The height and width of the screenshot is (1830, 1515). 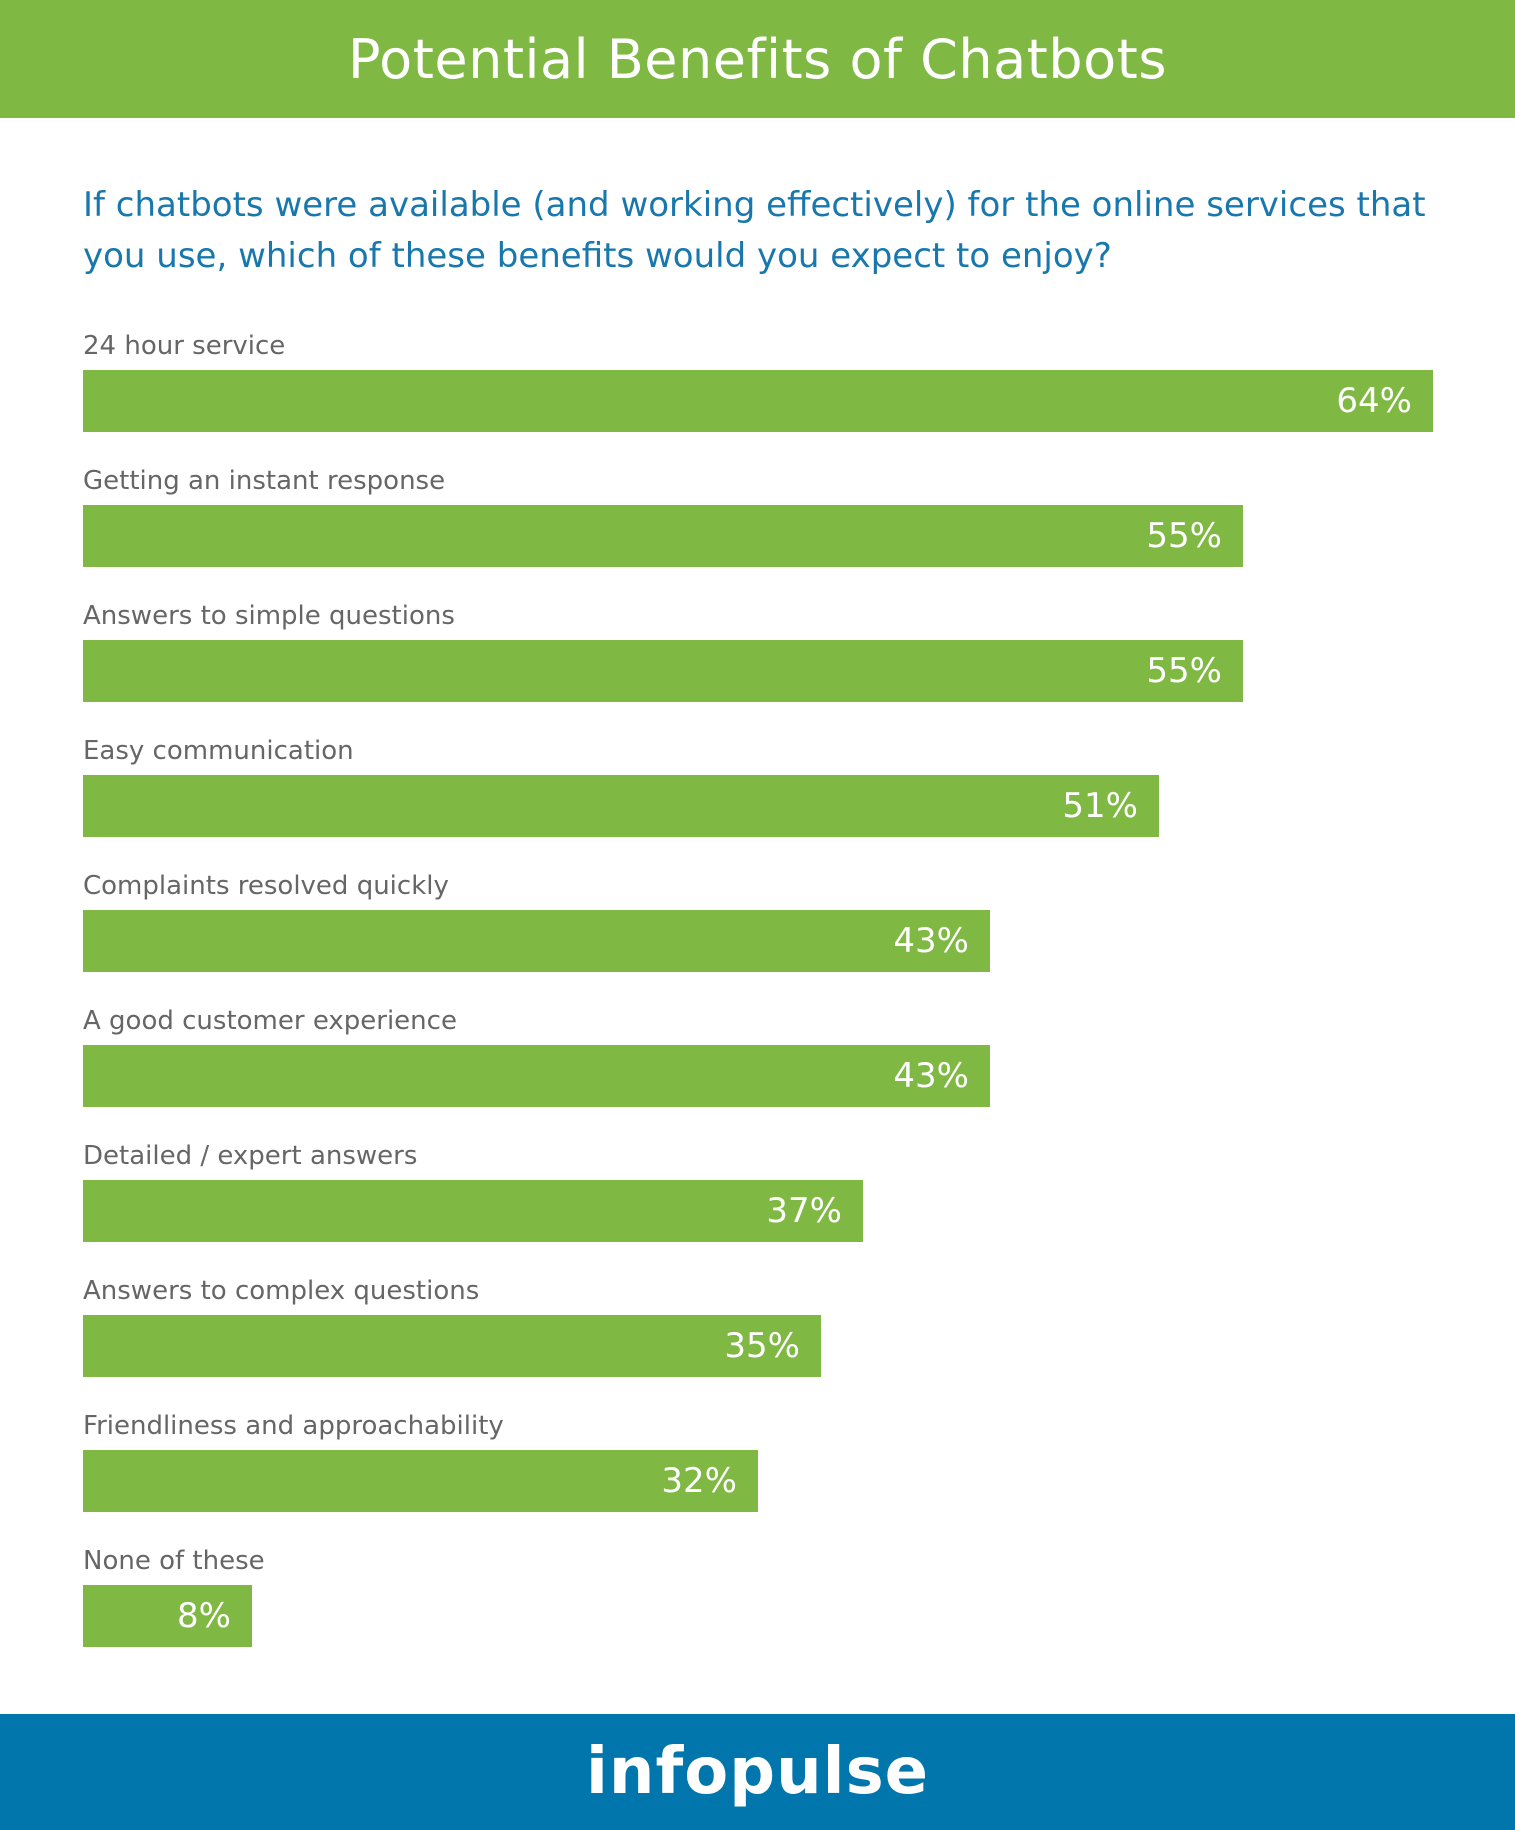 I want to click on bar-label: Getting an instant response, so click(x=264, y=481).